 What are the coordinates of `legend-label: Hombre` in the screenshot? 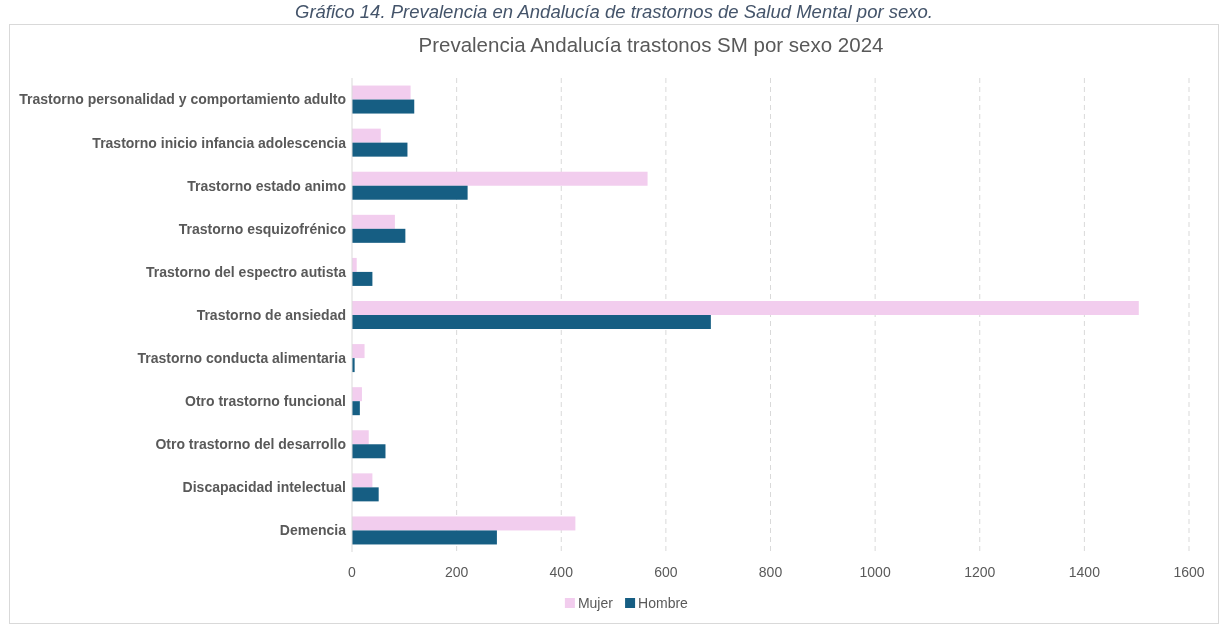 It's located at (663, 603).